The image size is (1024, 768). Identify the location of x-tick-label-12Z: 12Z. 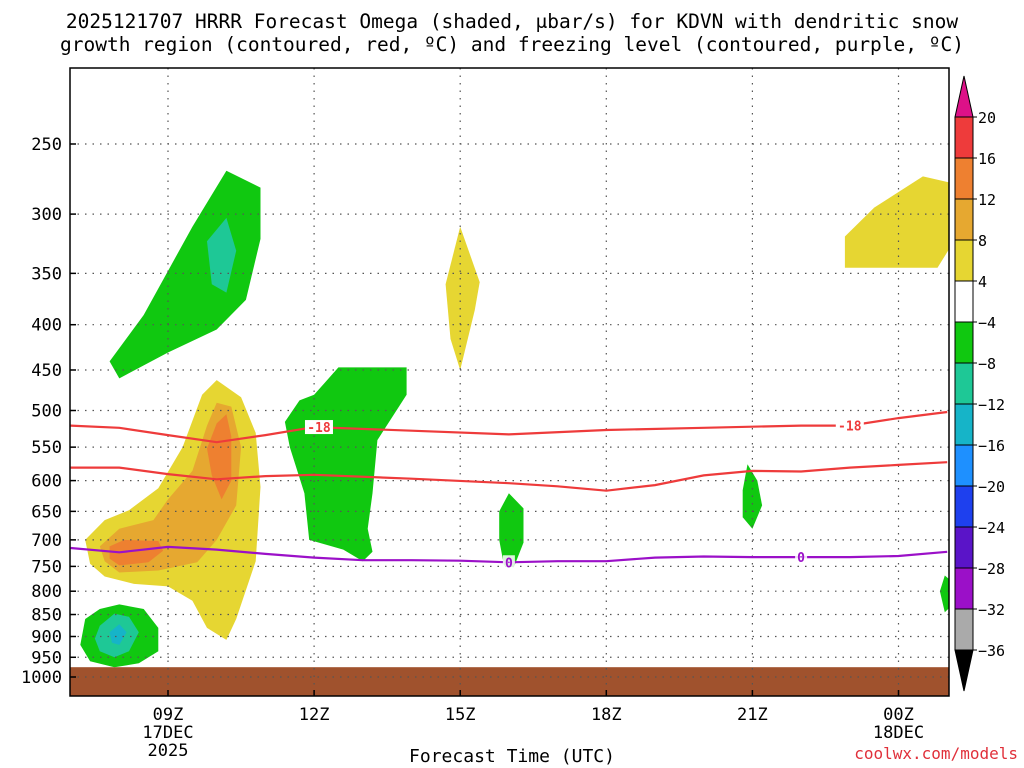
(314, 715).